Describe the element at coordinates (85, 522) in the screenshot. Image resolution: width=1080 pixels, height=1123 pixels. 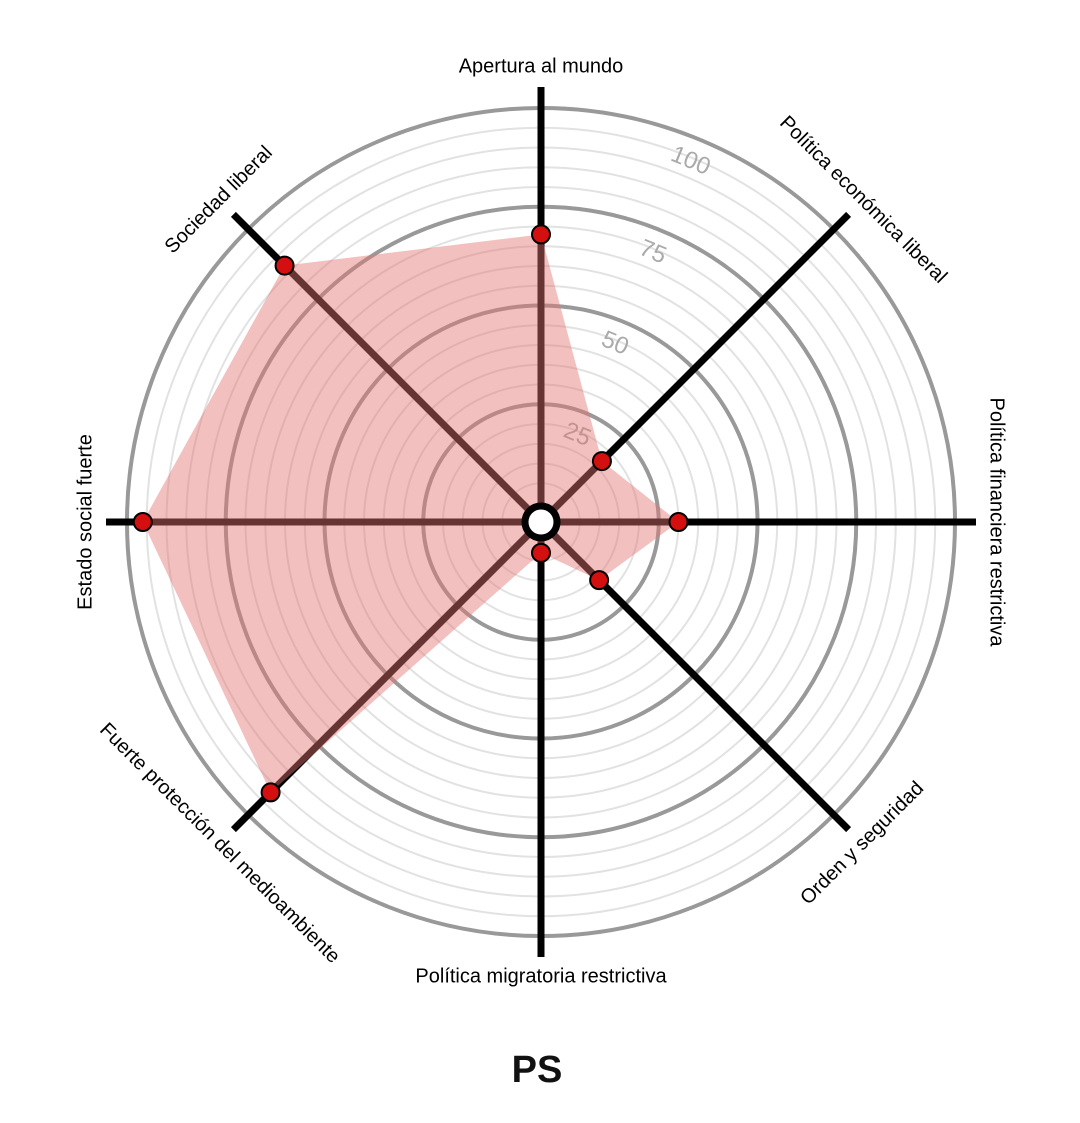
I see `axis-label: Estado social fuerte` at that location.